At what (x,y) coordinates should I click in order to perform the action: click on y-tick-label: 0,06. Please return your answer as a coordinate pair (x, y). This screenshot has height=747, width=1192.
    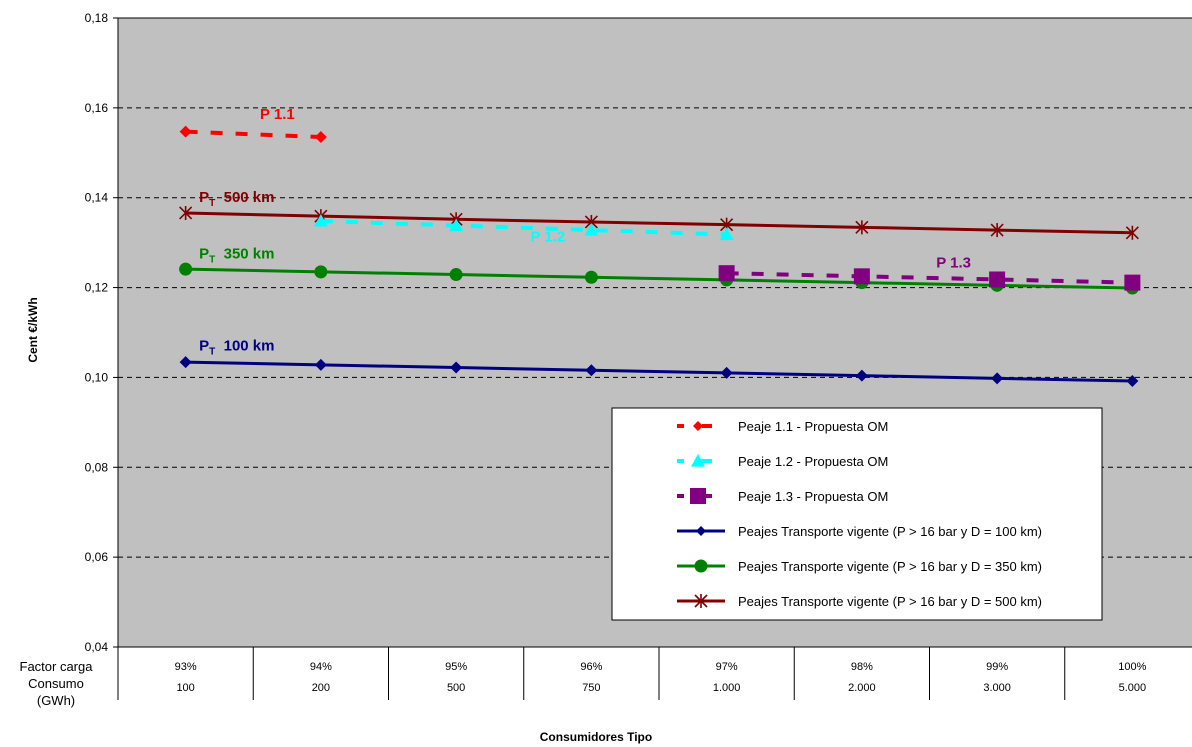
    Looking at the image, I should click on (97, 557).